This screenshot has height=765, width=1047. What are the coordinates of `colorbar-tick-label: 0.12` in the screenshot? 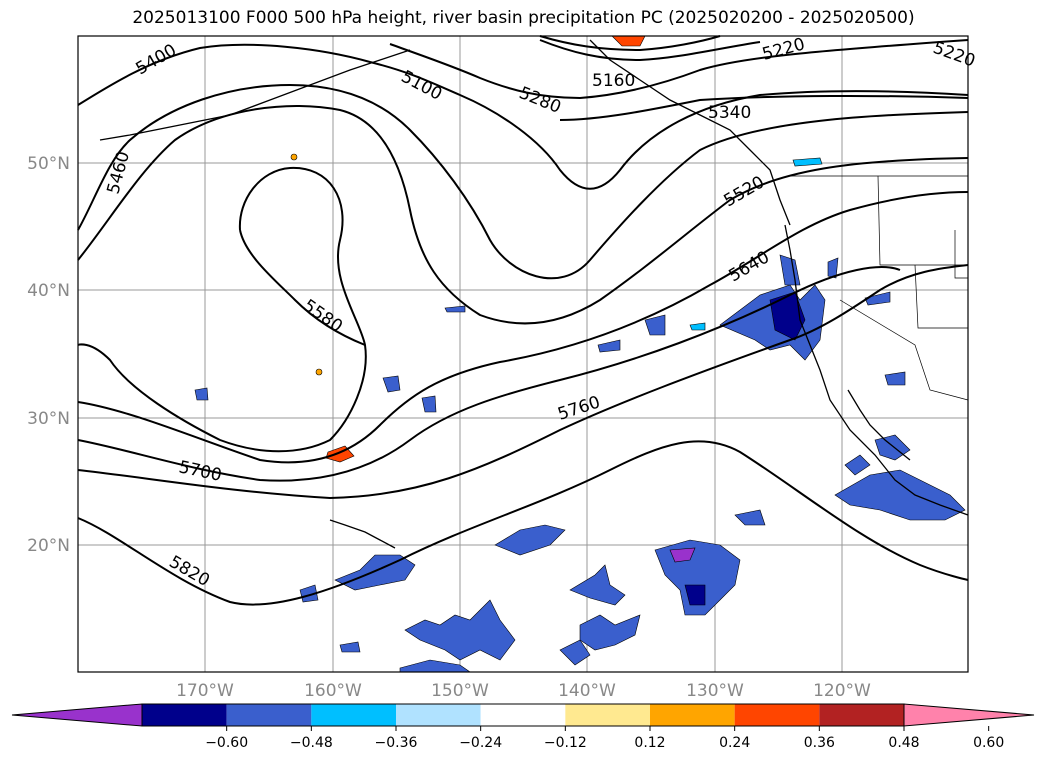 It's located at (649, 743).